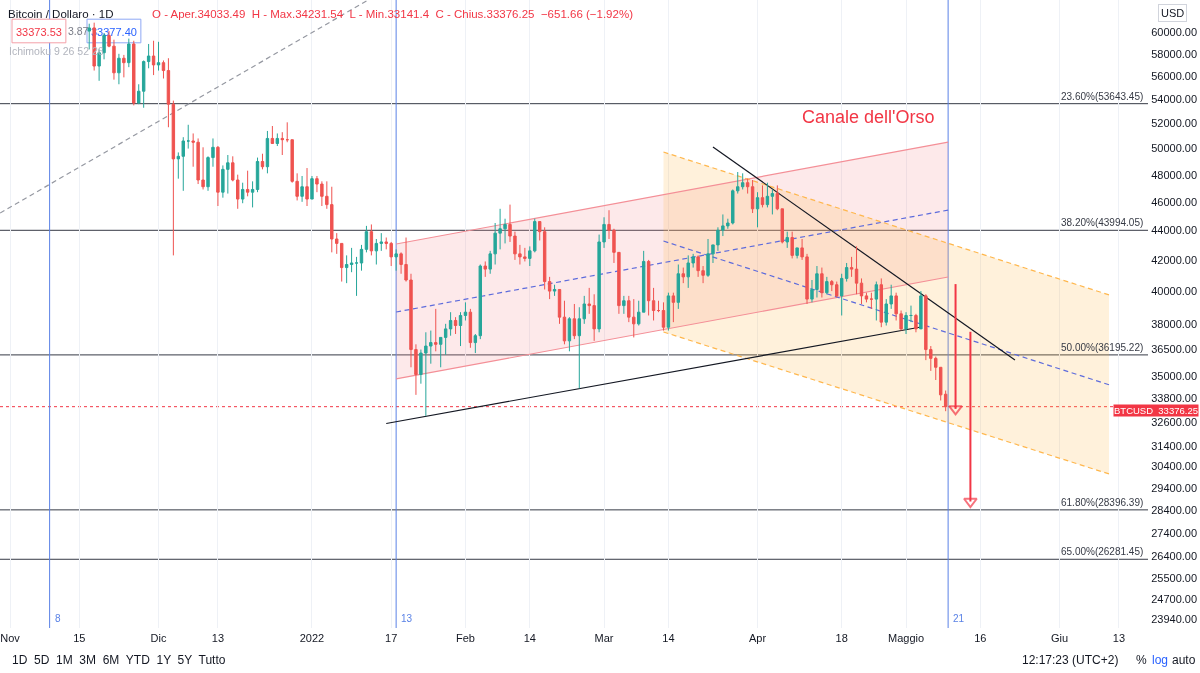 This screenshot has height=673, width=1200. Describe the element at coordinates (1102, 502) in the screenshot. I see `ref-line-label: 61.80%(28396.39)` at that location.